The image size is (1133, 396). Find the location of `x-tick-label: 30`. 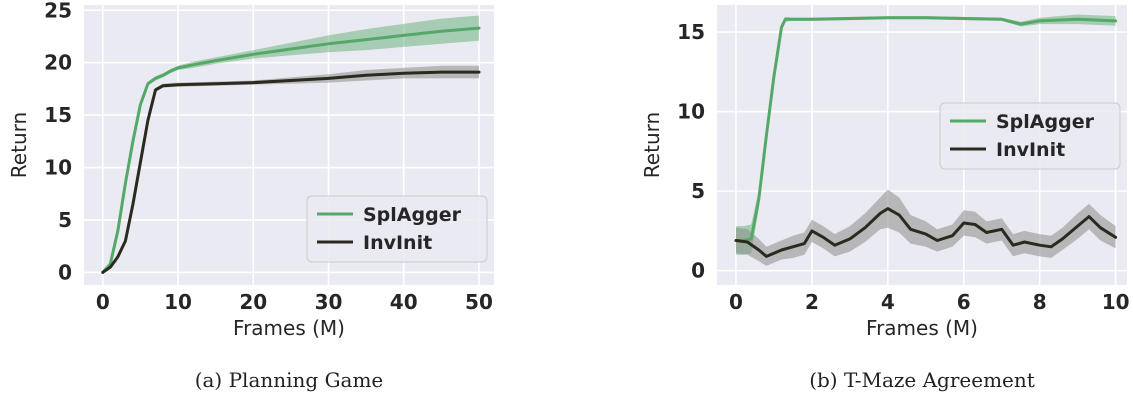

x-tick-label: 30 is located at coordinates (329, 302).